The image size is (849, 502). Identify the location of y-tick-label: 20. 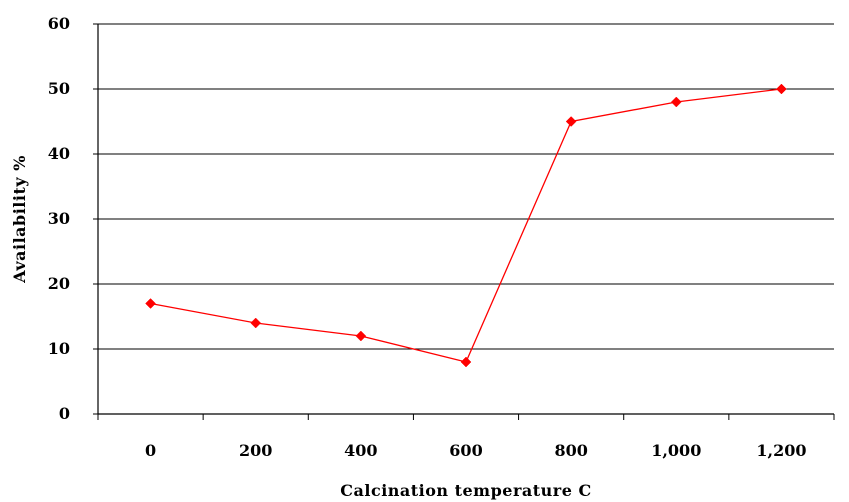
(59, 283).